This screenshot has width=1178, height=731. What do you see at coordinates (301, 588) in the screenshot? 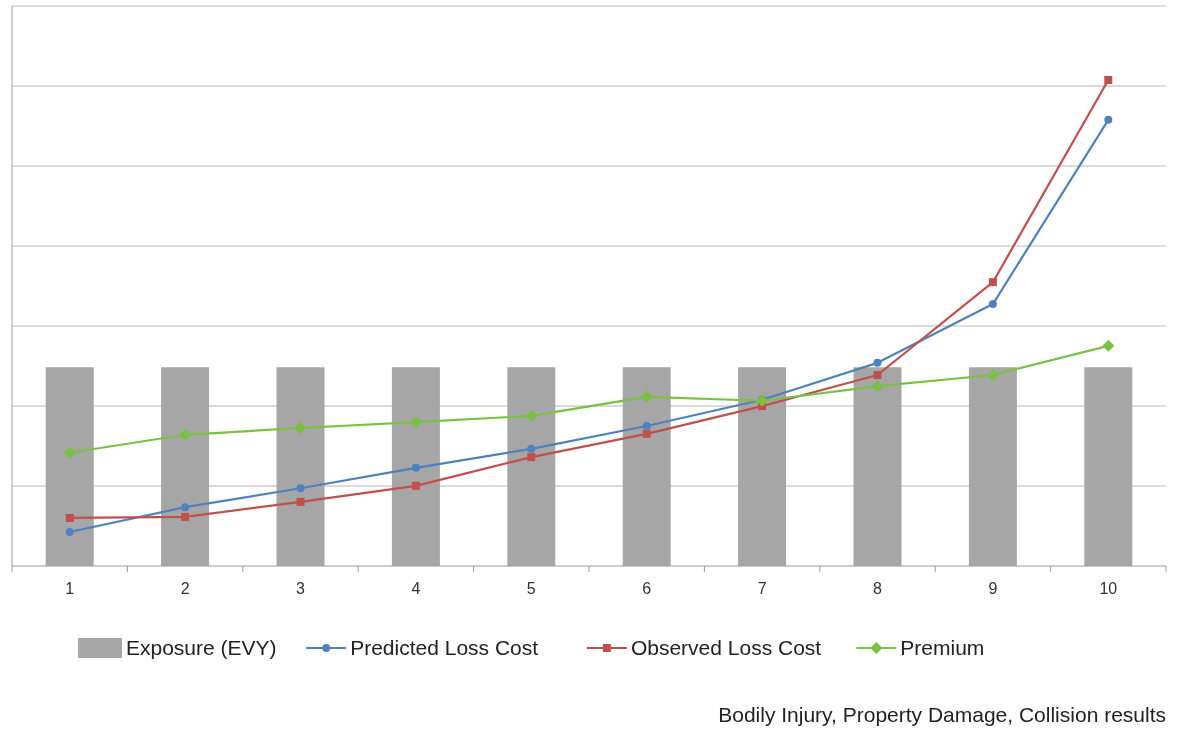
I see `x-tick-label: 3` at bounding box center [301, 588].